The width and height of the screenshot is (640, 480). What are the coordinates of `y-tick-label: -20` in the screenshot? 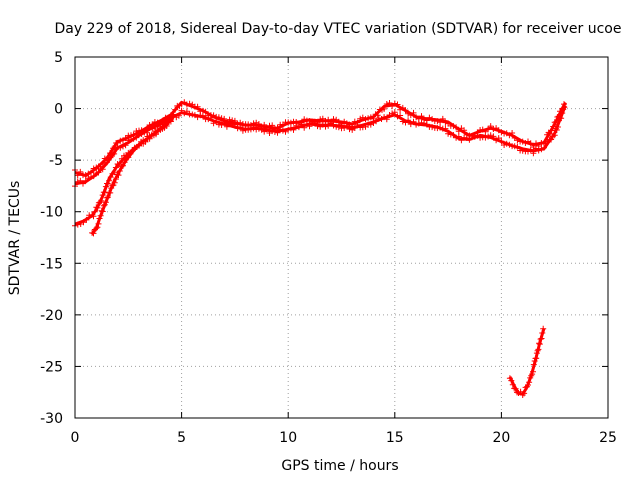 It's located at (51, 316).